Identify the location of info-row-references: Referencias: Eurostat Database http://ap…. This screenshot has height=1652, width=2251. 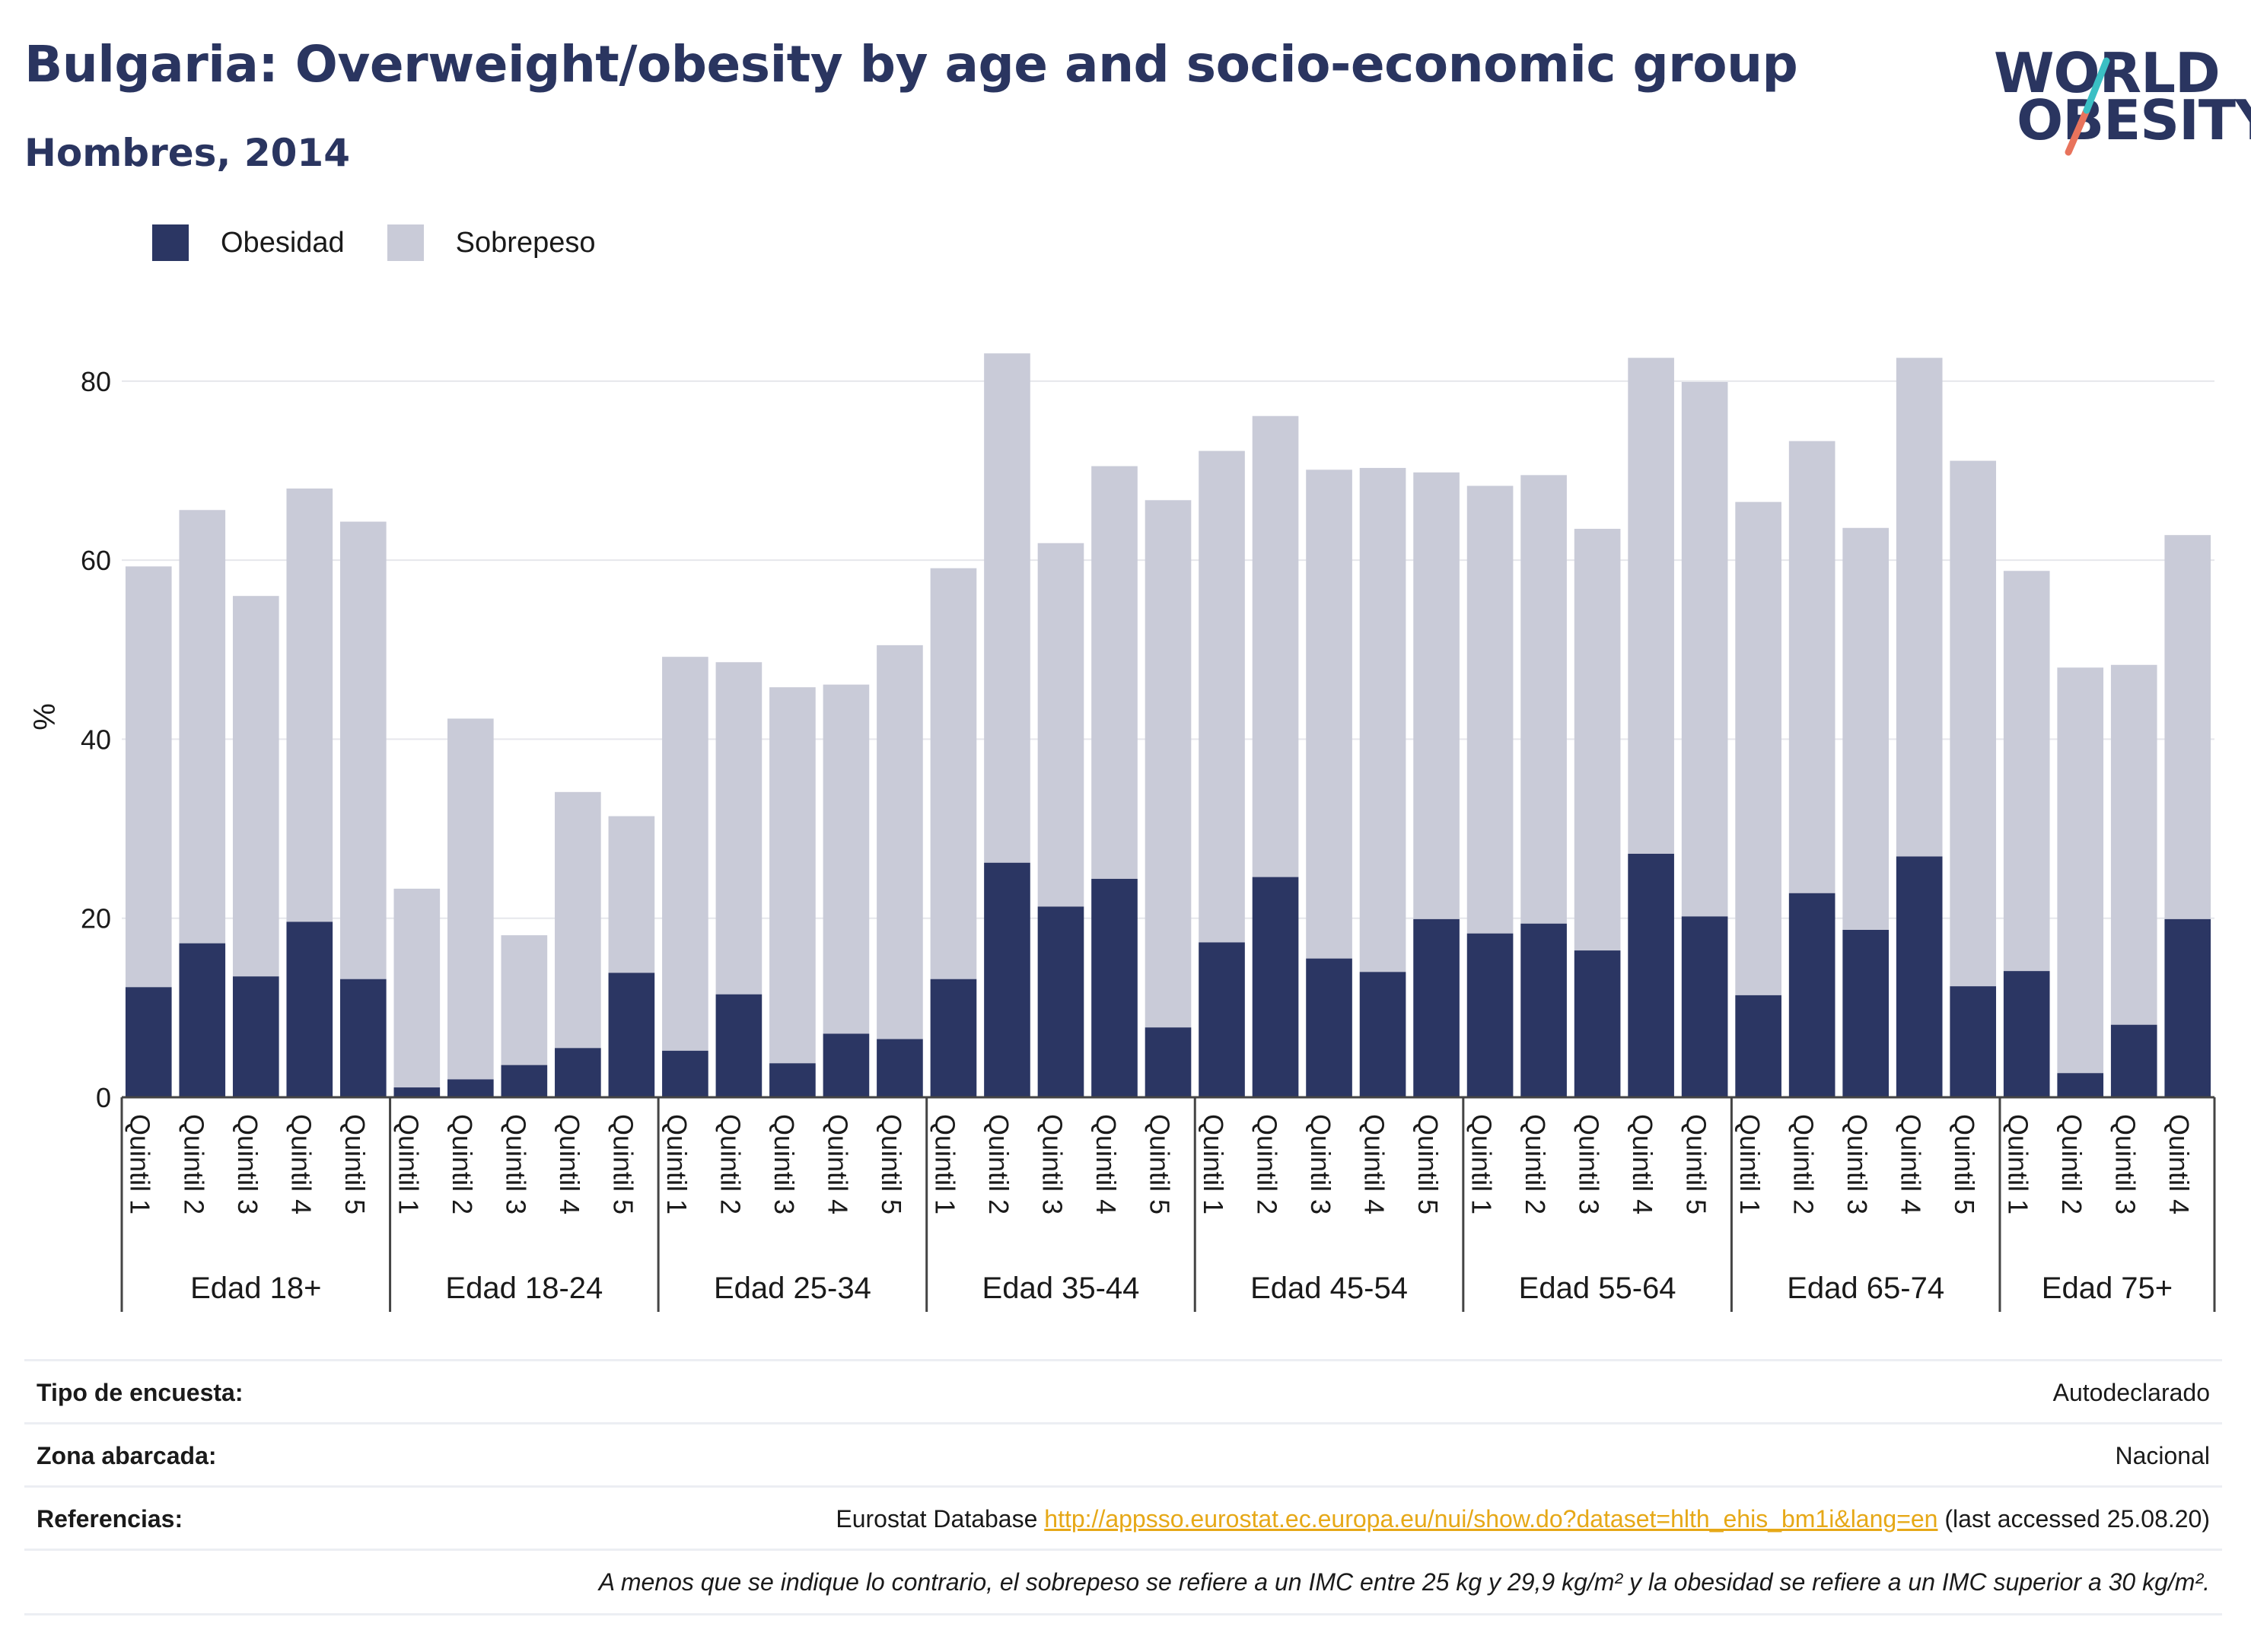
(1123, 1517).